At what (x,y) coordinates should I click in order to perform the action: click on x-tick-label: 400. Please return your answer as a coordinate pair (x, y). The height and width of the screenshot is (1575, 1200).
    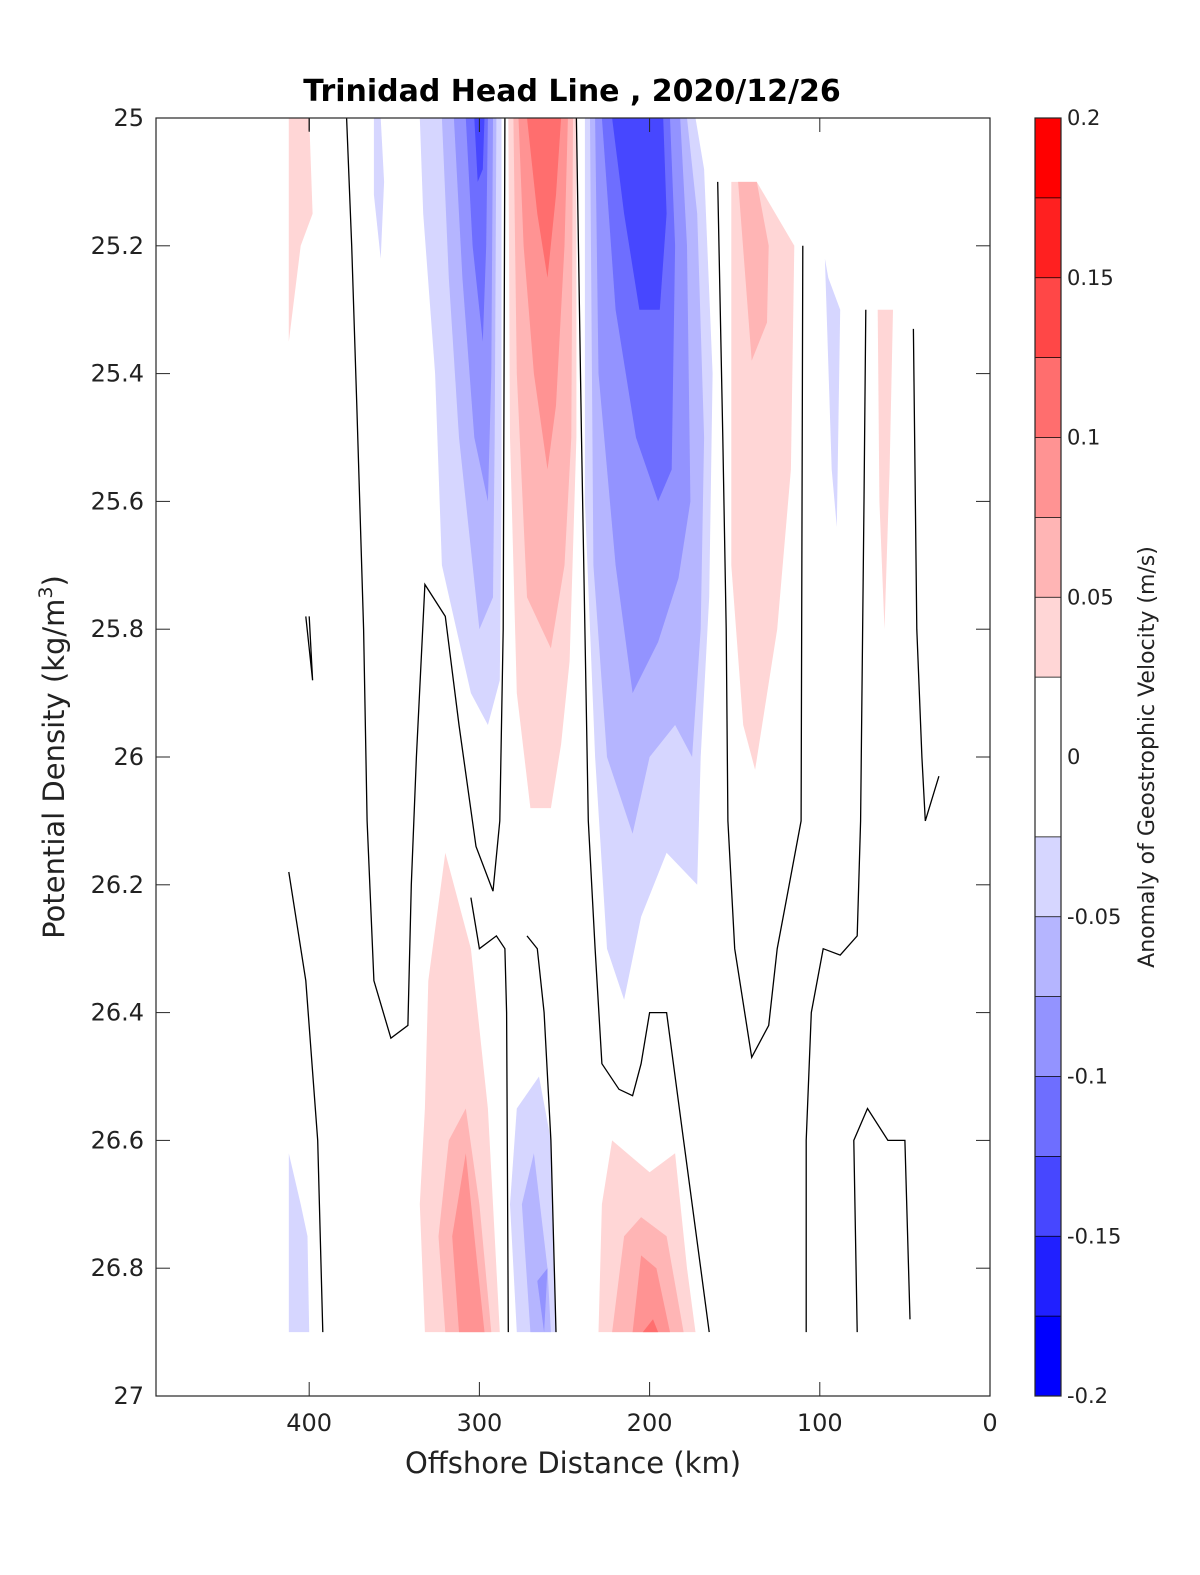
    Looking at the image, I should click on (309, 1423).